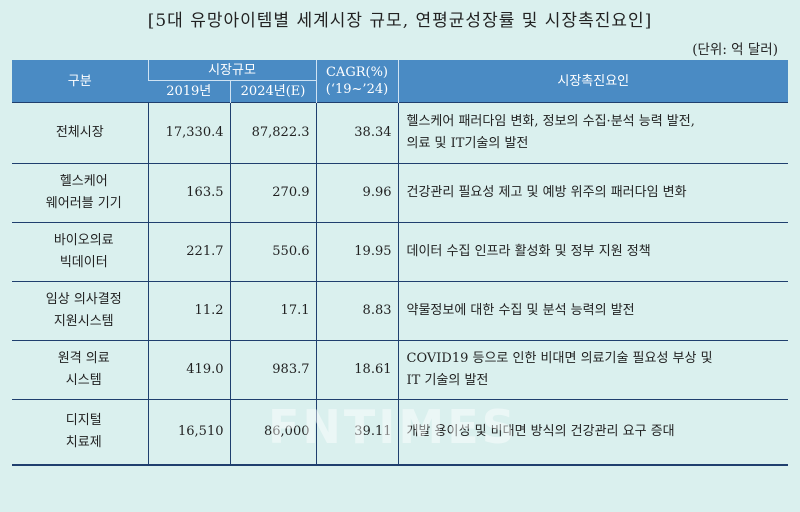 This screenshot has width=800, height=512. I want to click on row-name-line: 빅데이터, so click(83, 262).